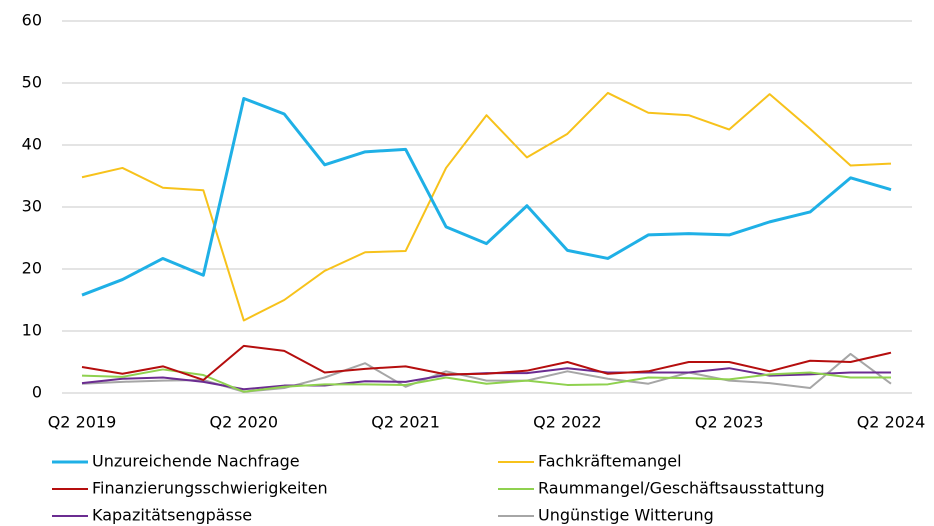  Describe the element at coordinates (32, 330) in the screenshot. I see `y-tick-label: 10` at that location.